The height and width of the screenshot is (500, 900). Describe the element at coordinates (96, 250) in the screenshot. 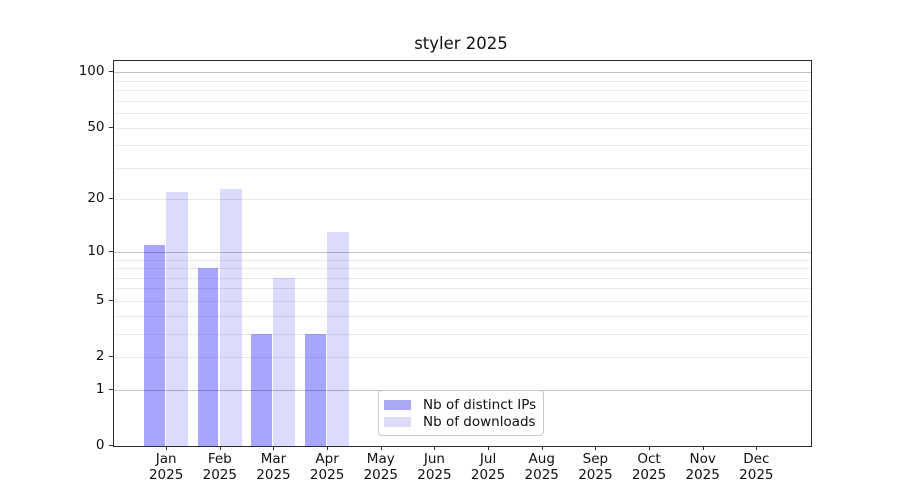

I see `y-tick-label-10: 10` at that location.